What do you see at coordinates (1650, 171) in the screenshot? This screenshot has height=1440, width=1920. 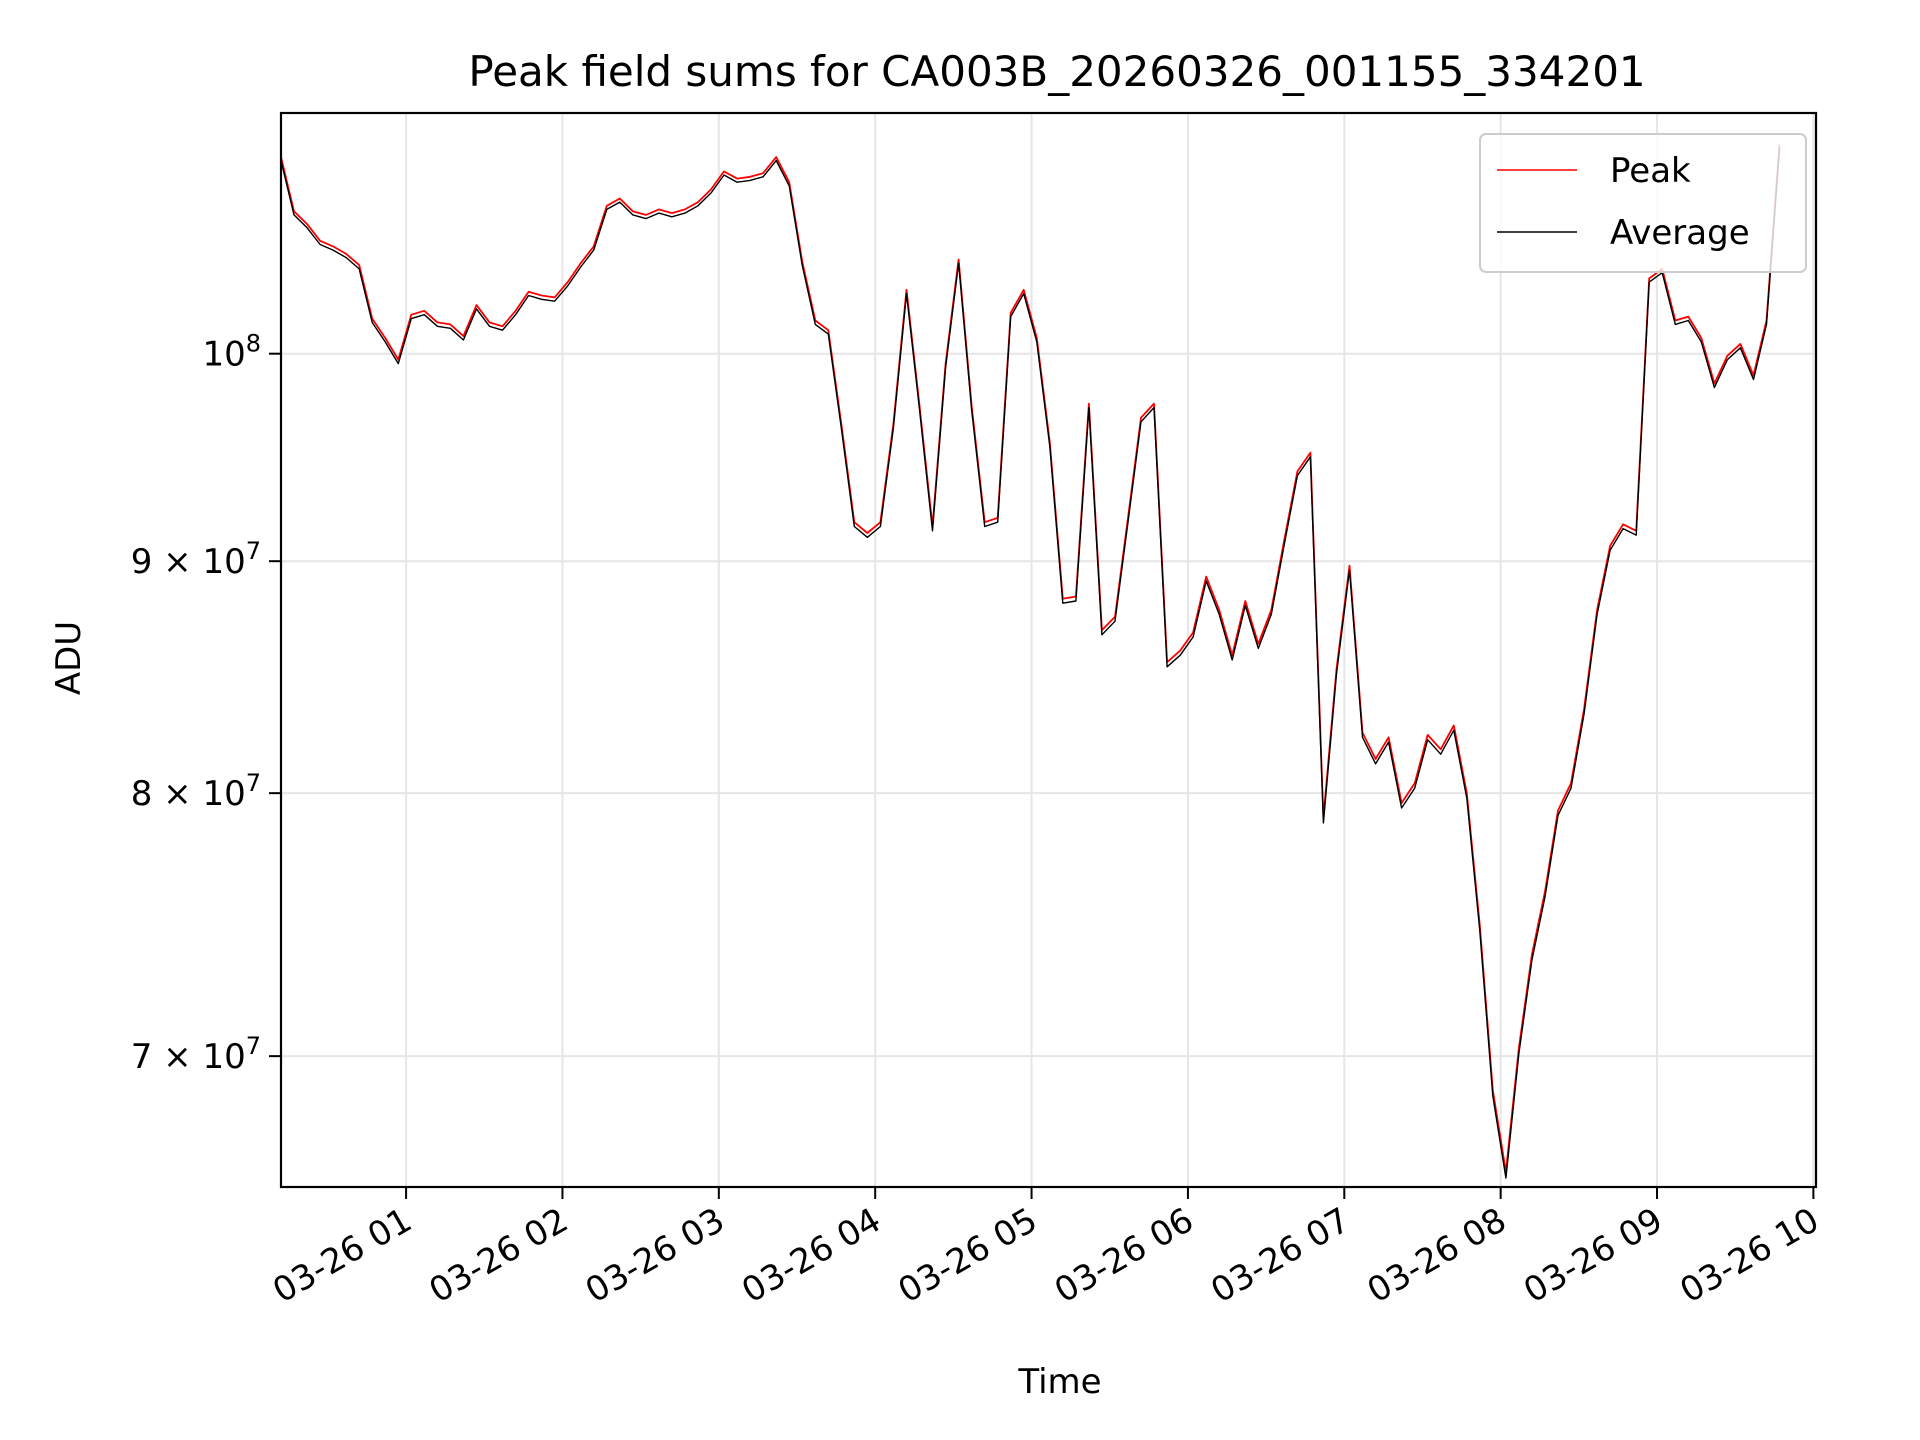 I see `legend-label-peak: Peak` at bounding box center [1650, 171].